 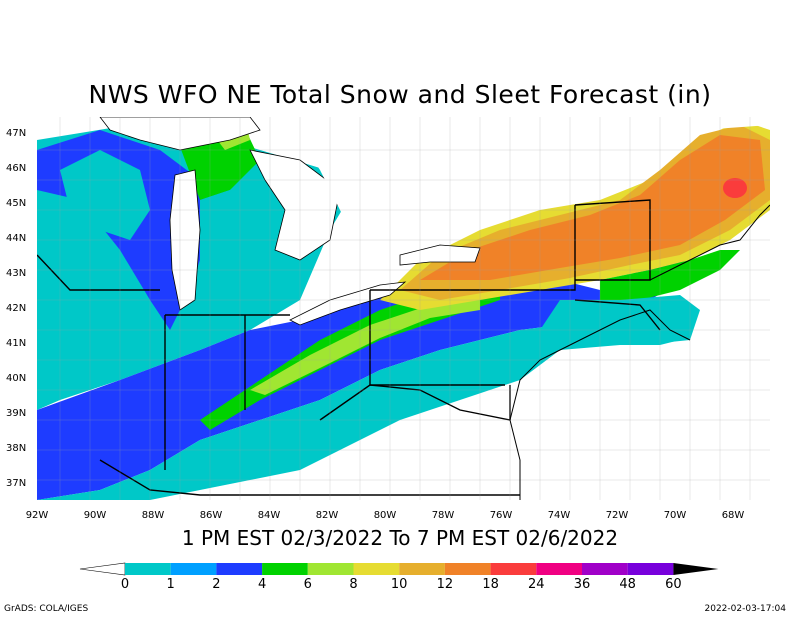 What do you see at coordinates (673, 584) in the screenshot?
I see `colorbar-label: 60` at bounding box center [673, 584].